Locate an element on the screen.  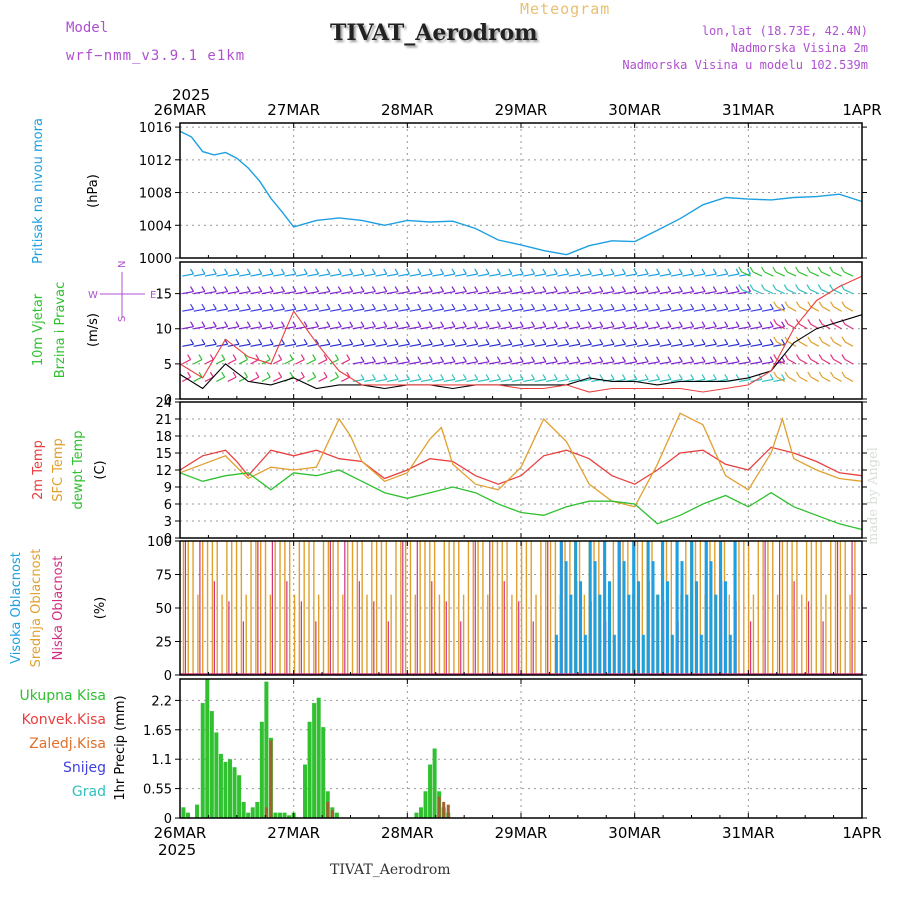
t2m-axis-title: 2m Temp is located at coordinates (38, 470).